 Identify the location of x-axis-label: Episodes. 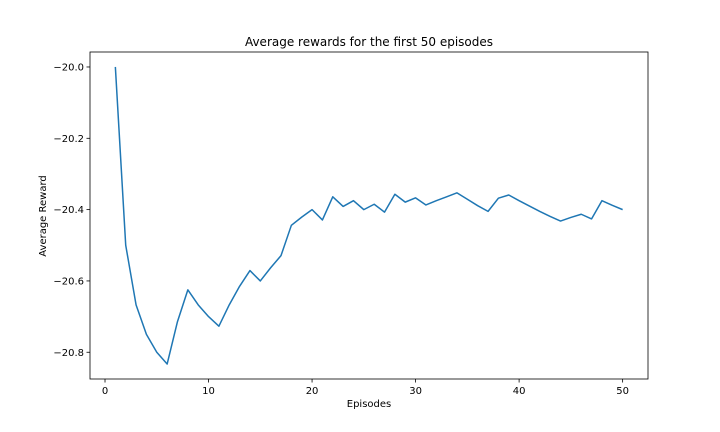
(369, 404).